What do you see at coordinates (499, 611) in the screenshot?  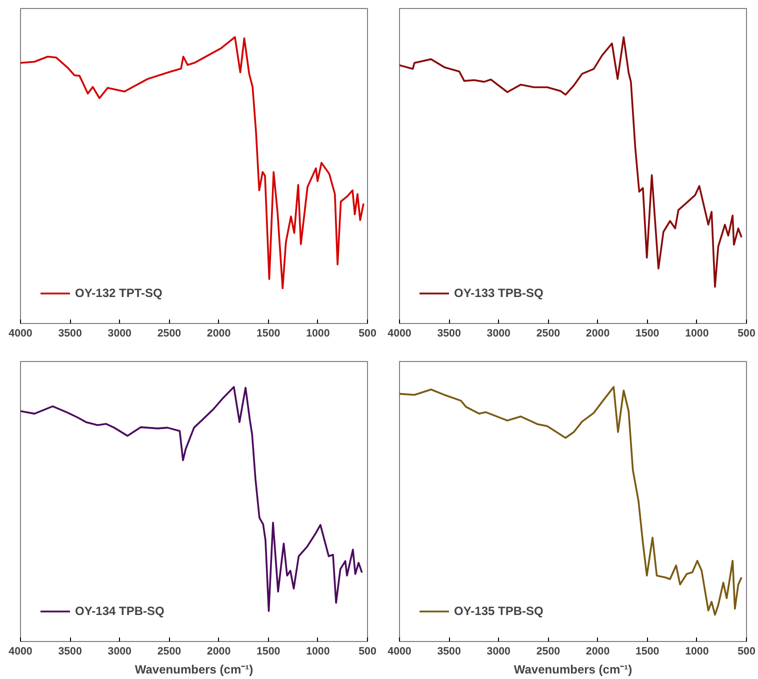 I see `legend-label: OY-135 TPB-SQ` at bounding box center [499, 611].